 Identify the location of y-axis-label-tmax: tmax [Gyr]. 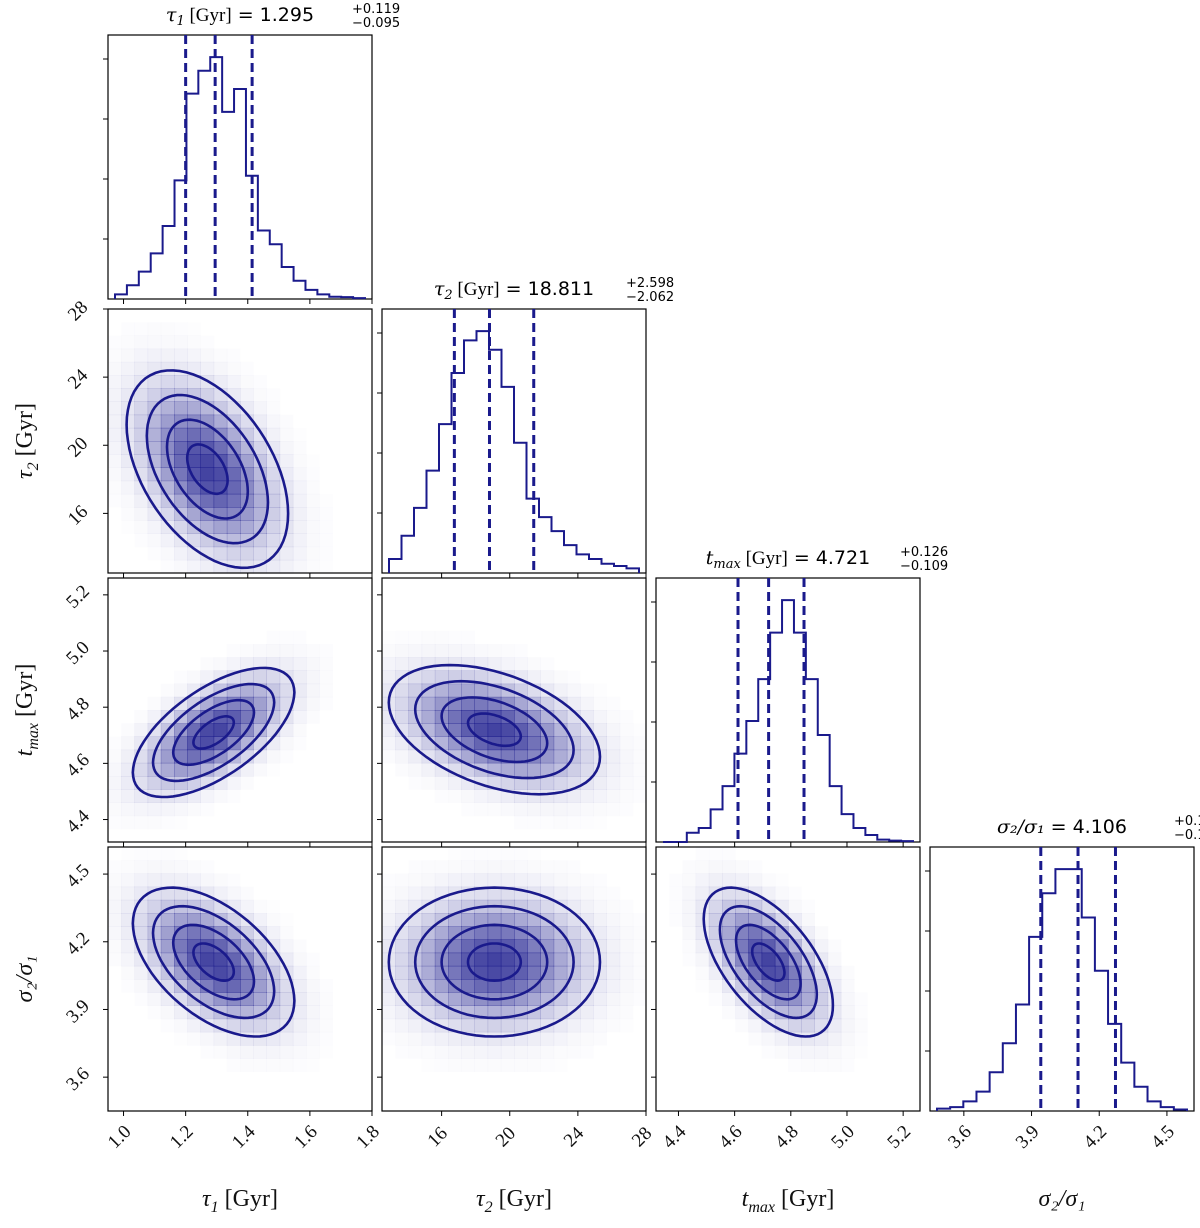
(27, 710).